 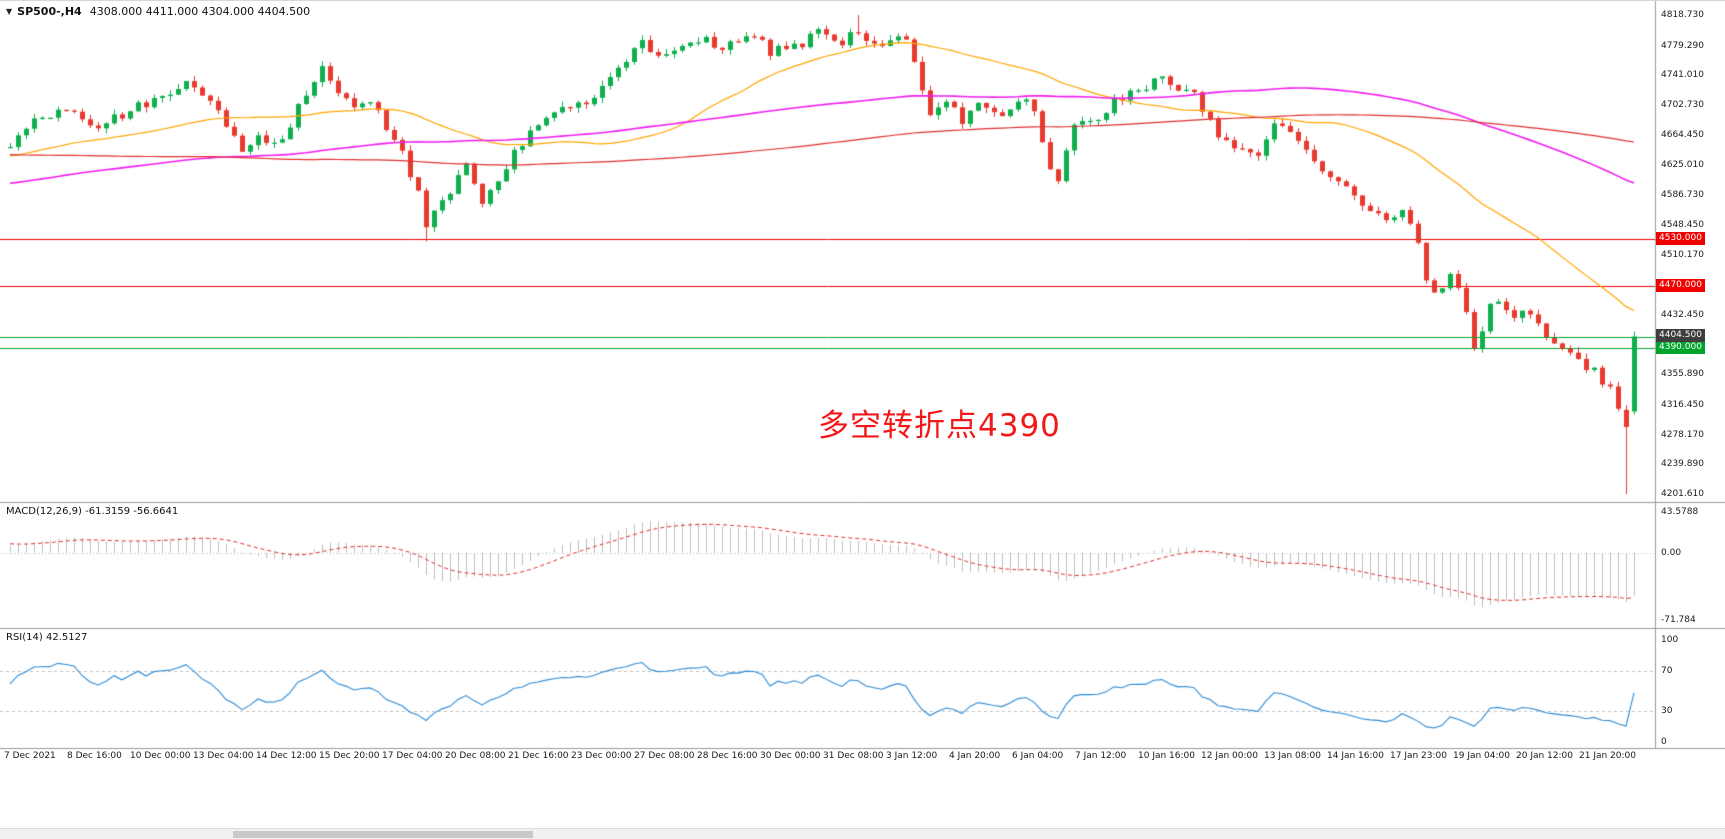 I want to click on rsi-axis-label: 100, so click(x=1670, y=640).